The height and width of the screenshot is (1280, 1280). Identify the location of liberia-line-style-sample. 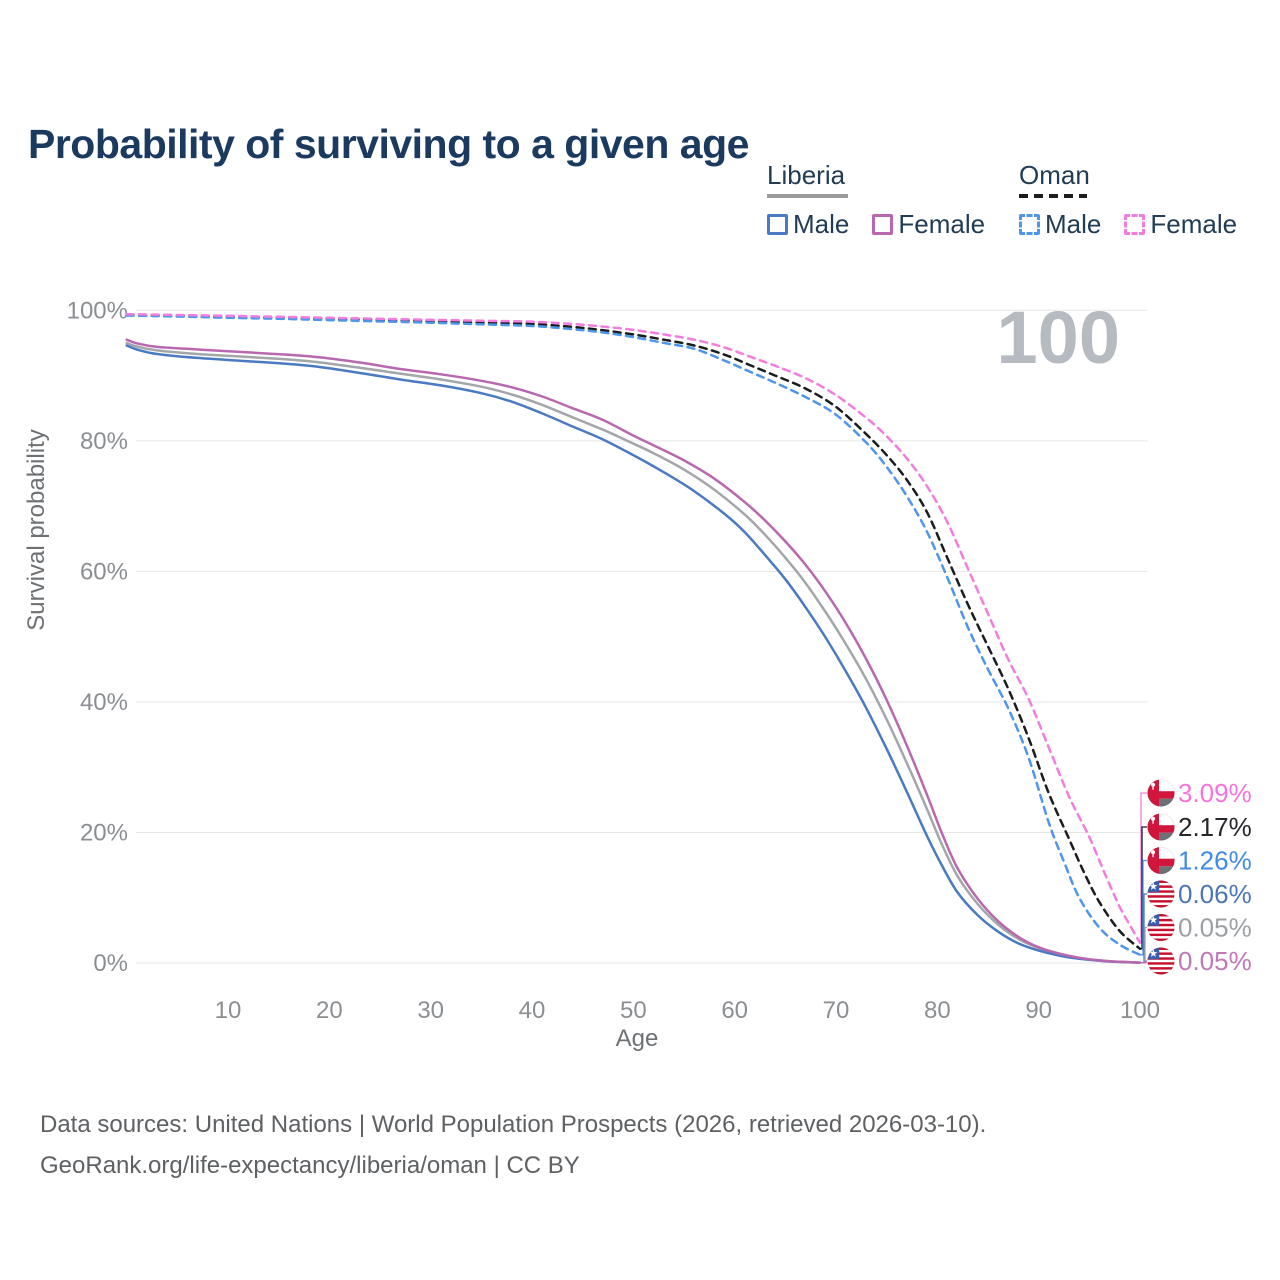
(807, 196).